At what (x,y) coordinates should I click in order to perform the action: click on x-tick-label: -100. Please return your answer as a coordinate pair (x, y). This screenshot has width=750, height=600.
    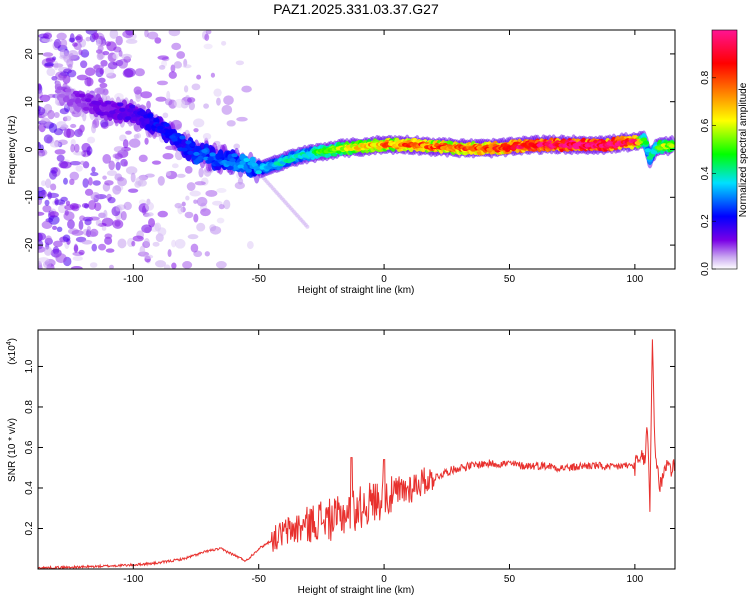
    Looking at the image, I should click on (133, 579).